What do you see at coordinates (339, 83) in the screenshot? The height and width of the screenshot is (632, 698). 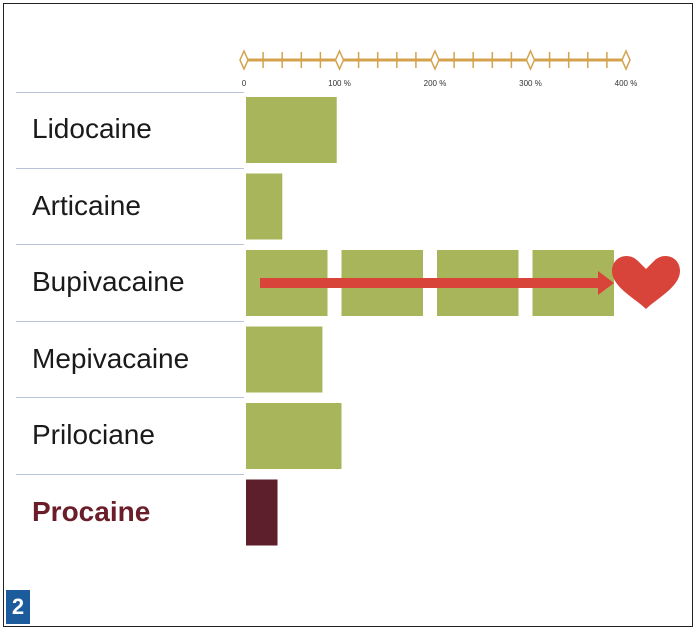 I see `scale-tick-label: 100 %` at bounding box center [339, 83].